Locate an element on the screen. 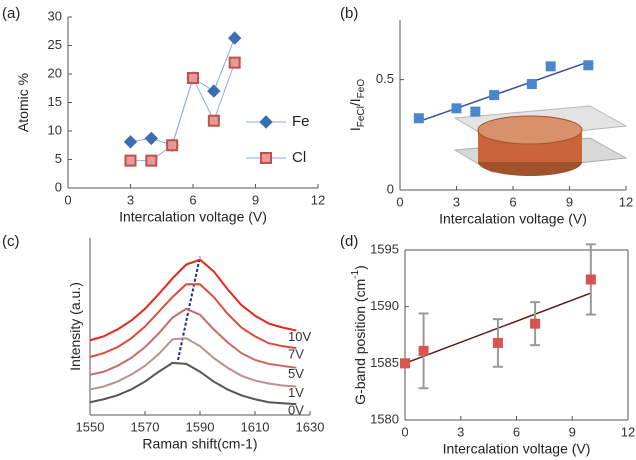  x-tick-label: 1570 is located at coordinates (145, 426).